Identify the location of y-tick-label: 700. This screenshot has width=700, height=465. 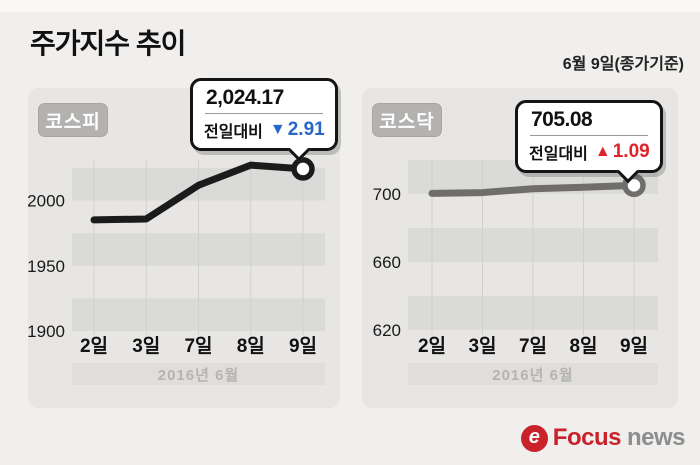
(387, 194).